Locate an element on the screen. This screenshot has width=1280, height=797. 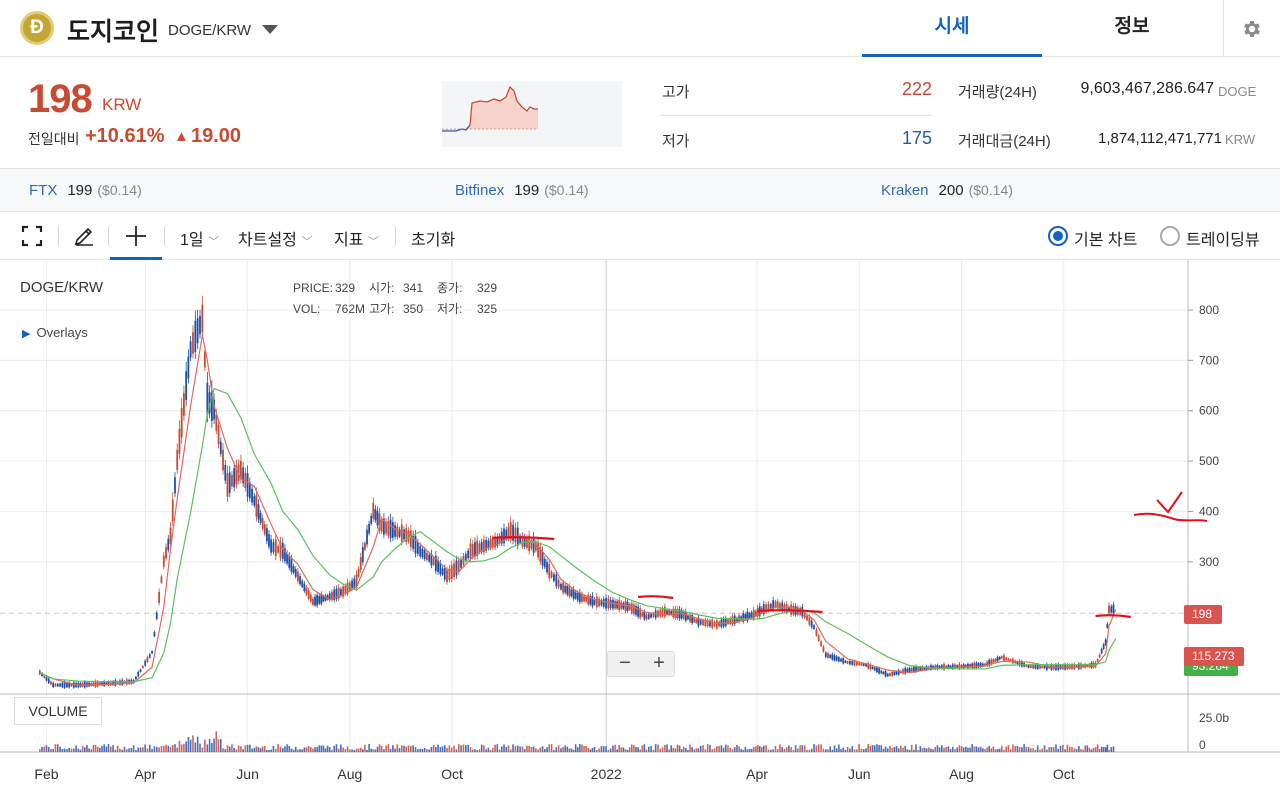
volume-value: 762M is located at coordinates (350, 309).